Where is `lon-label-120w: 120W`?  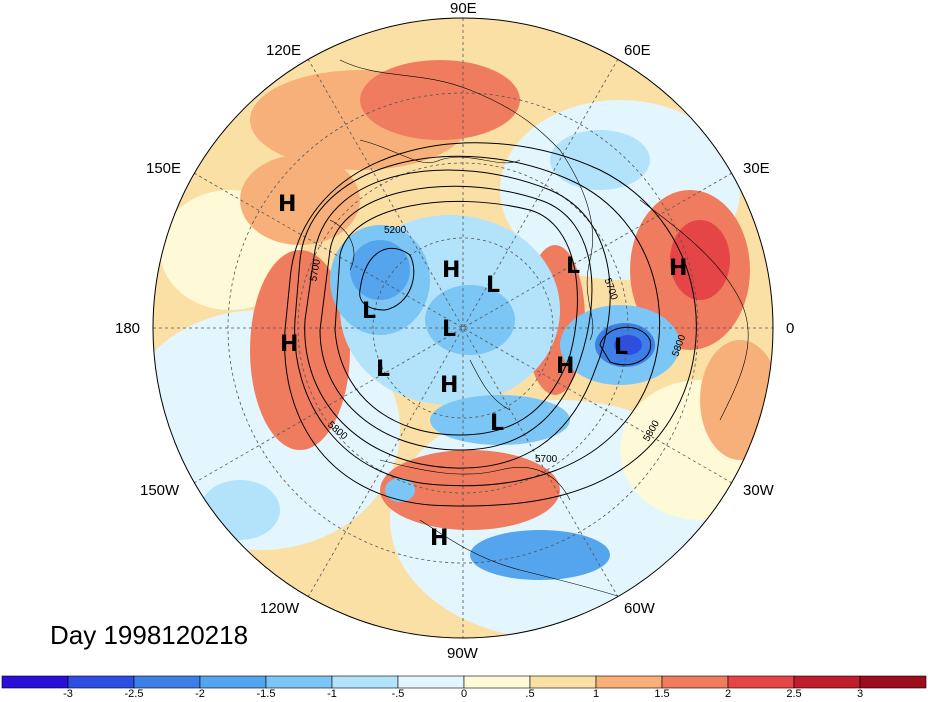 lon-label-120w: 120W is located at coordinates (280, 608).